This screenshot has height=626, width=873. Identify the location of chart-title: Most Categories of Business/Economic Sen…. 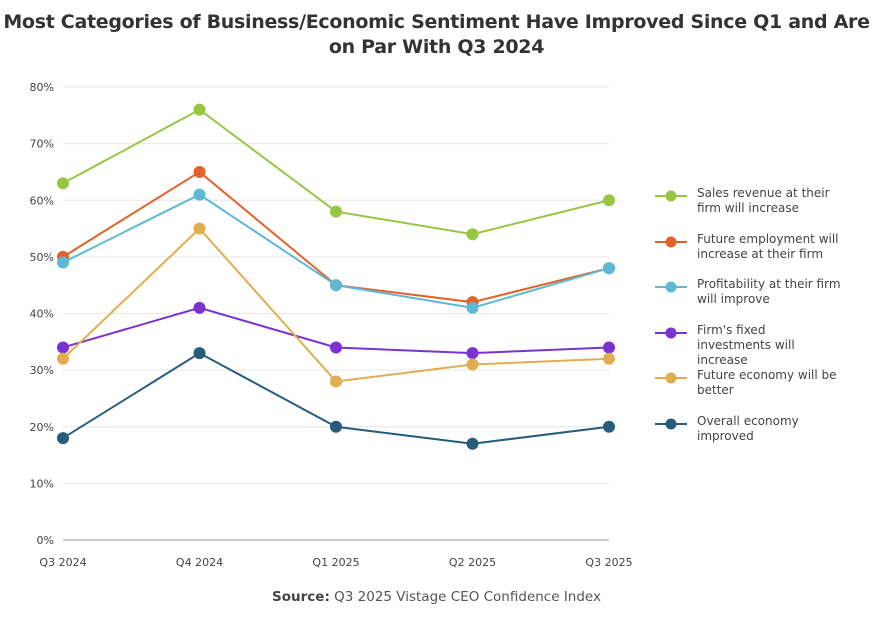
(436, 34).